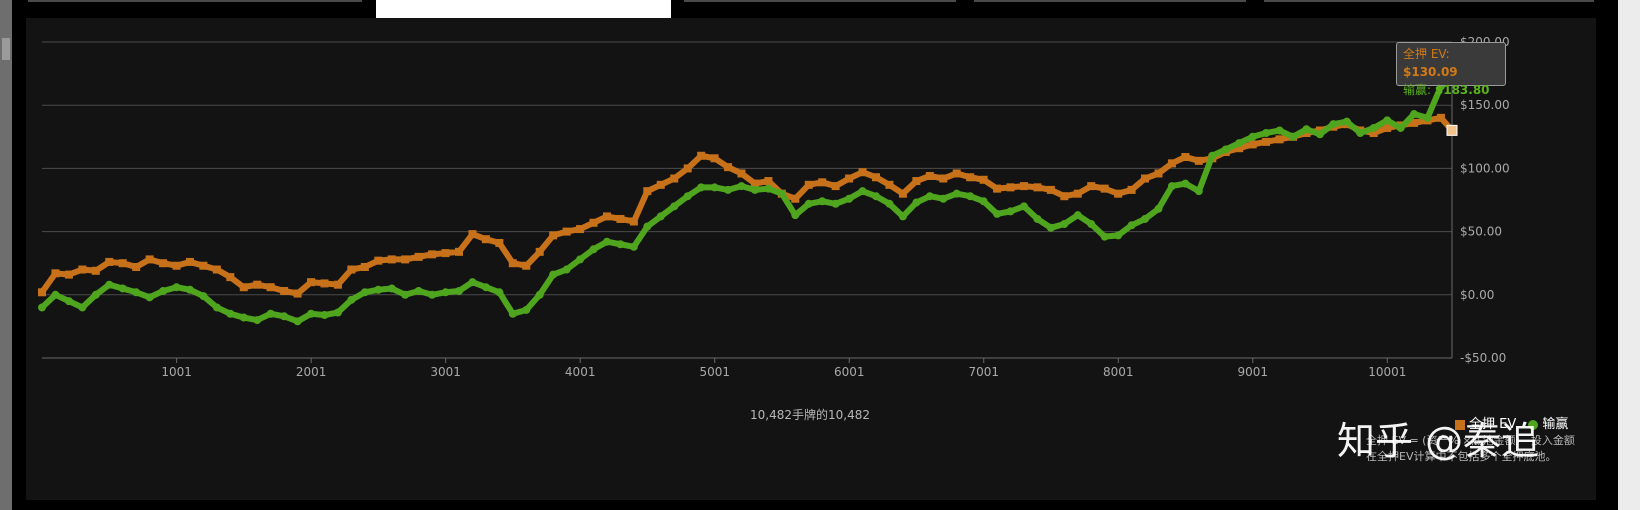 This screenshot has height=510, width=1640. Describe the element at coordinates (6, 49) in the screenshot. I see `scrollbar-thumb` at that location.